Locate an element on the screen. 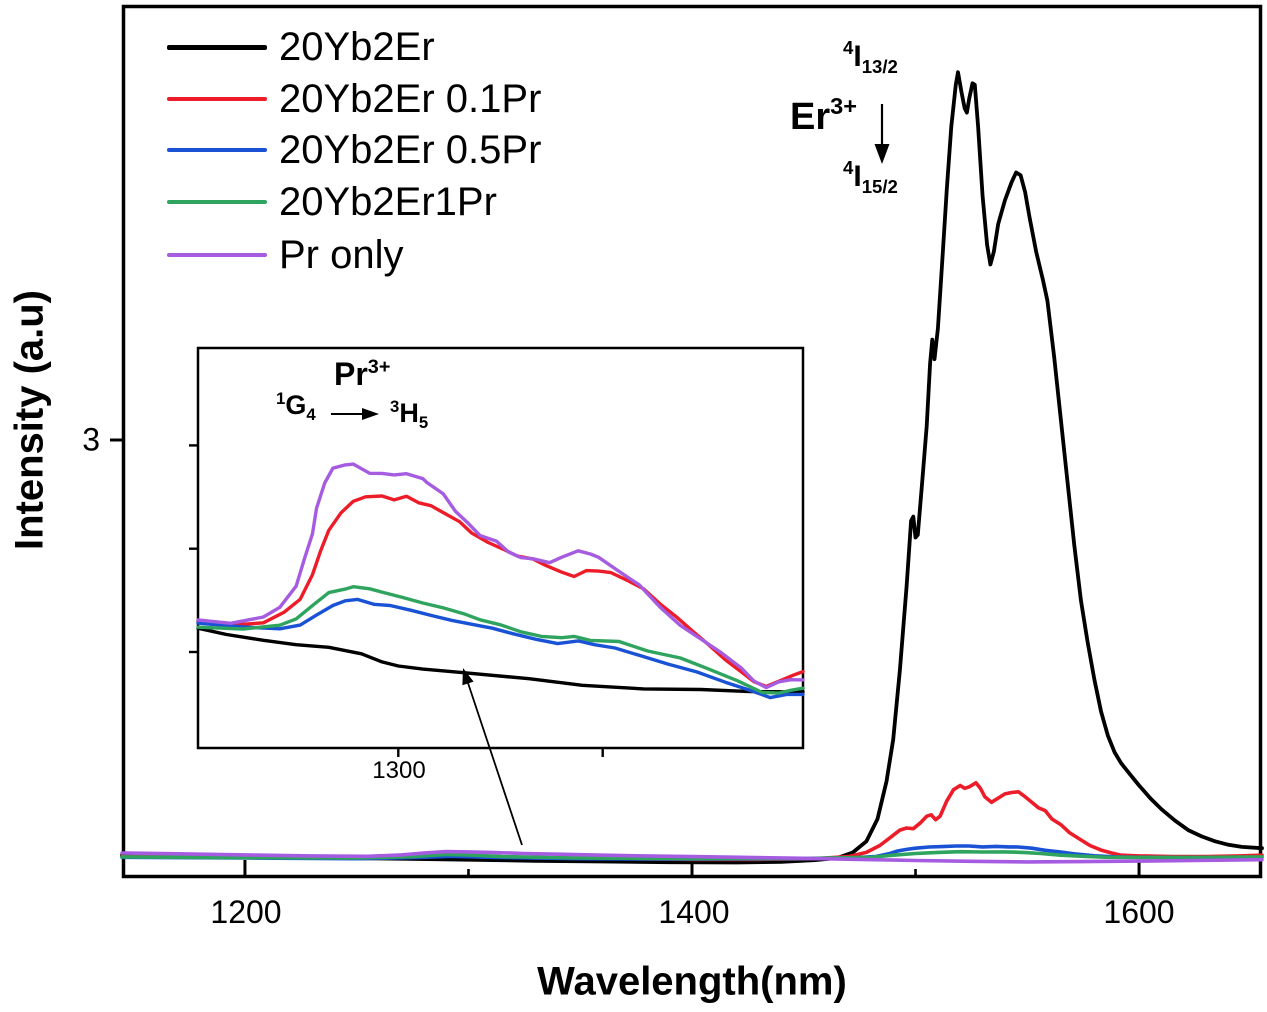 The width and height of the screenshot is (1267, 1012). legend-label: 20Yb2Er 0.5Pr is located at coordinates (410, 150).